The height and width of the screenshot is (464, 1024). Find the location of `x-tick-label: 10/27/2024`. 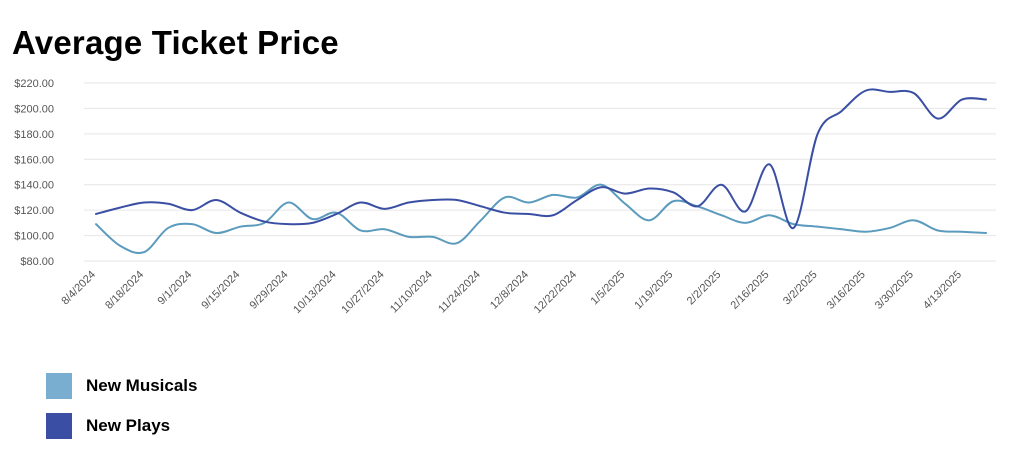

x-tick-label: 10/27/2024 is located at coordinates (362, 292).